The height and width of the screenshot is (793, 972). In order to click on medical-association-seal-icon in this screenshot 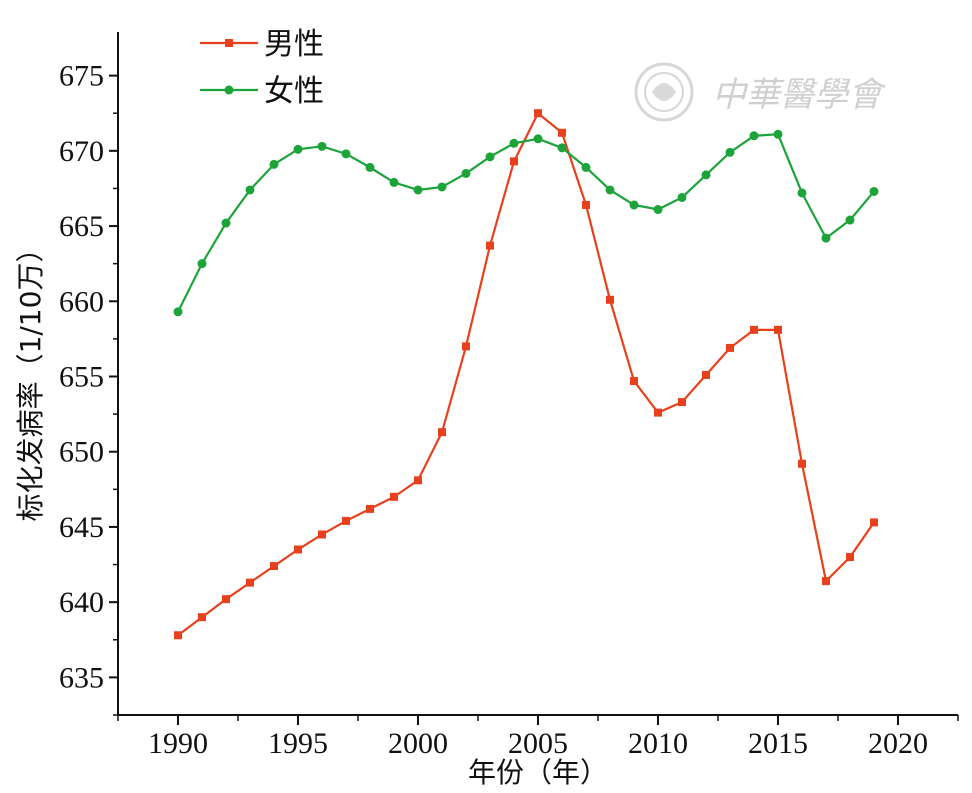, I will do `click(664, 92)`.